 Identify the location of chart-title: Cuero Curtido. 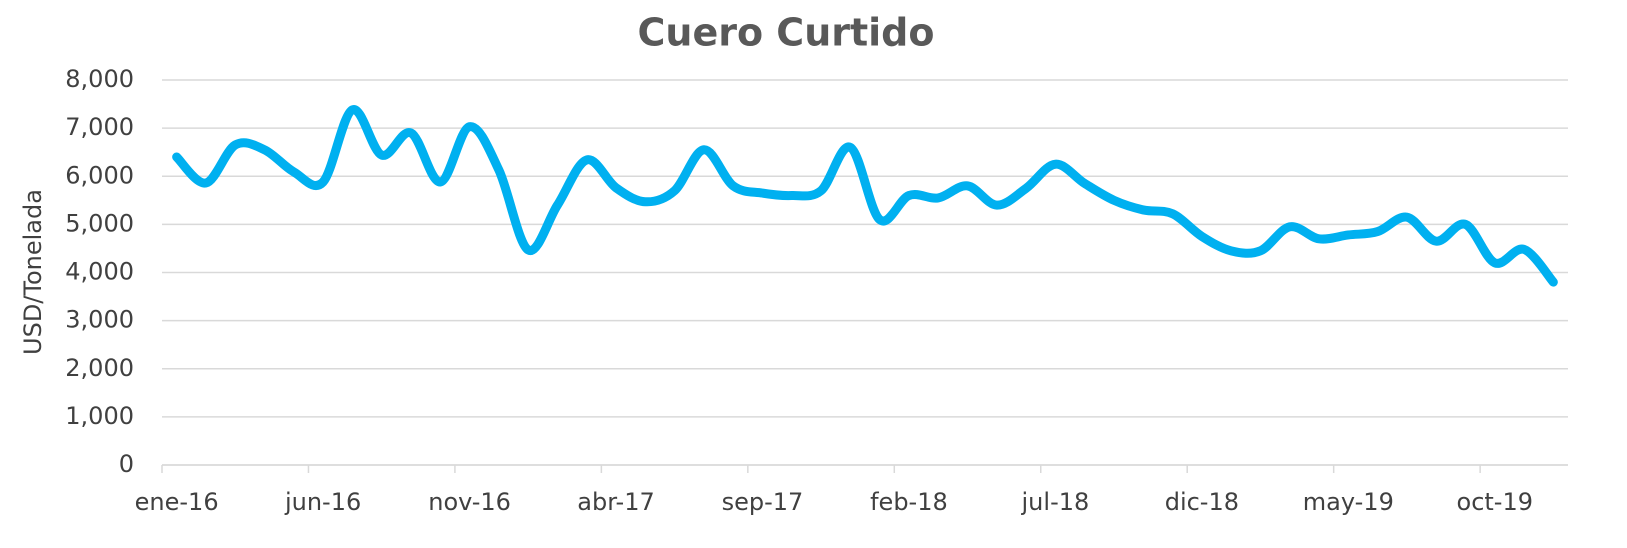
(786, 33).